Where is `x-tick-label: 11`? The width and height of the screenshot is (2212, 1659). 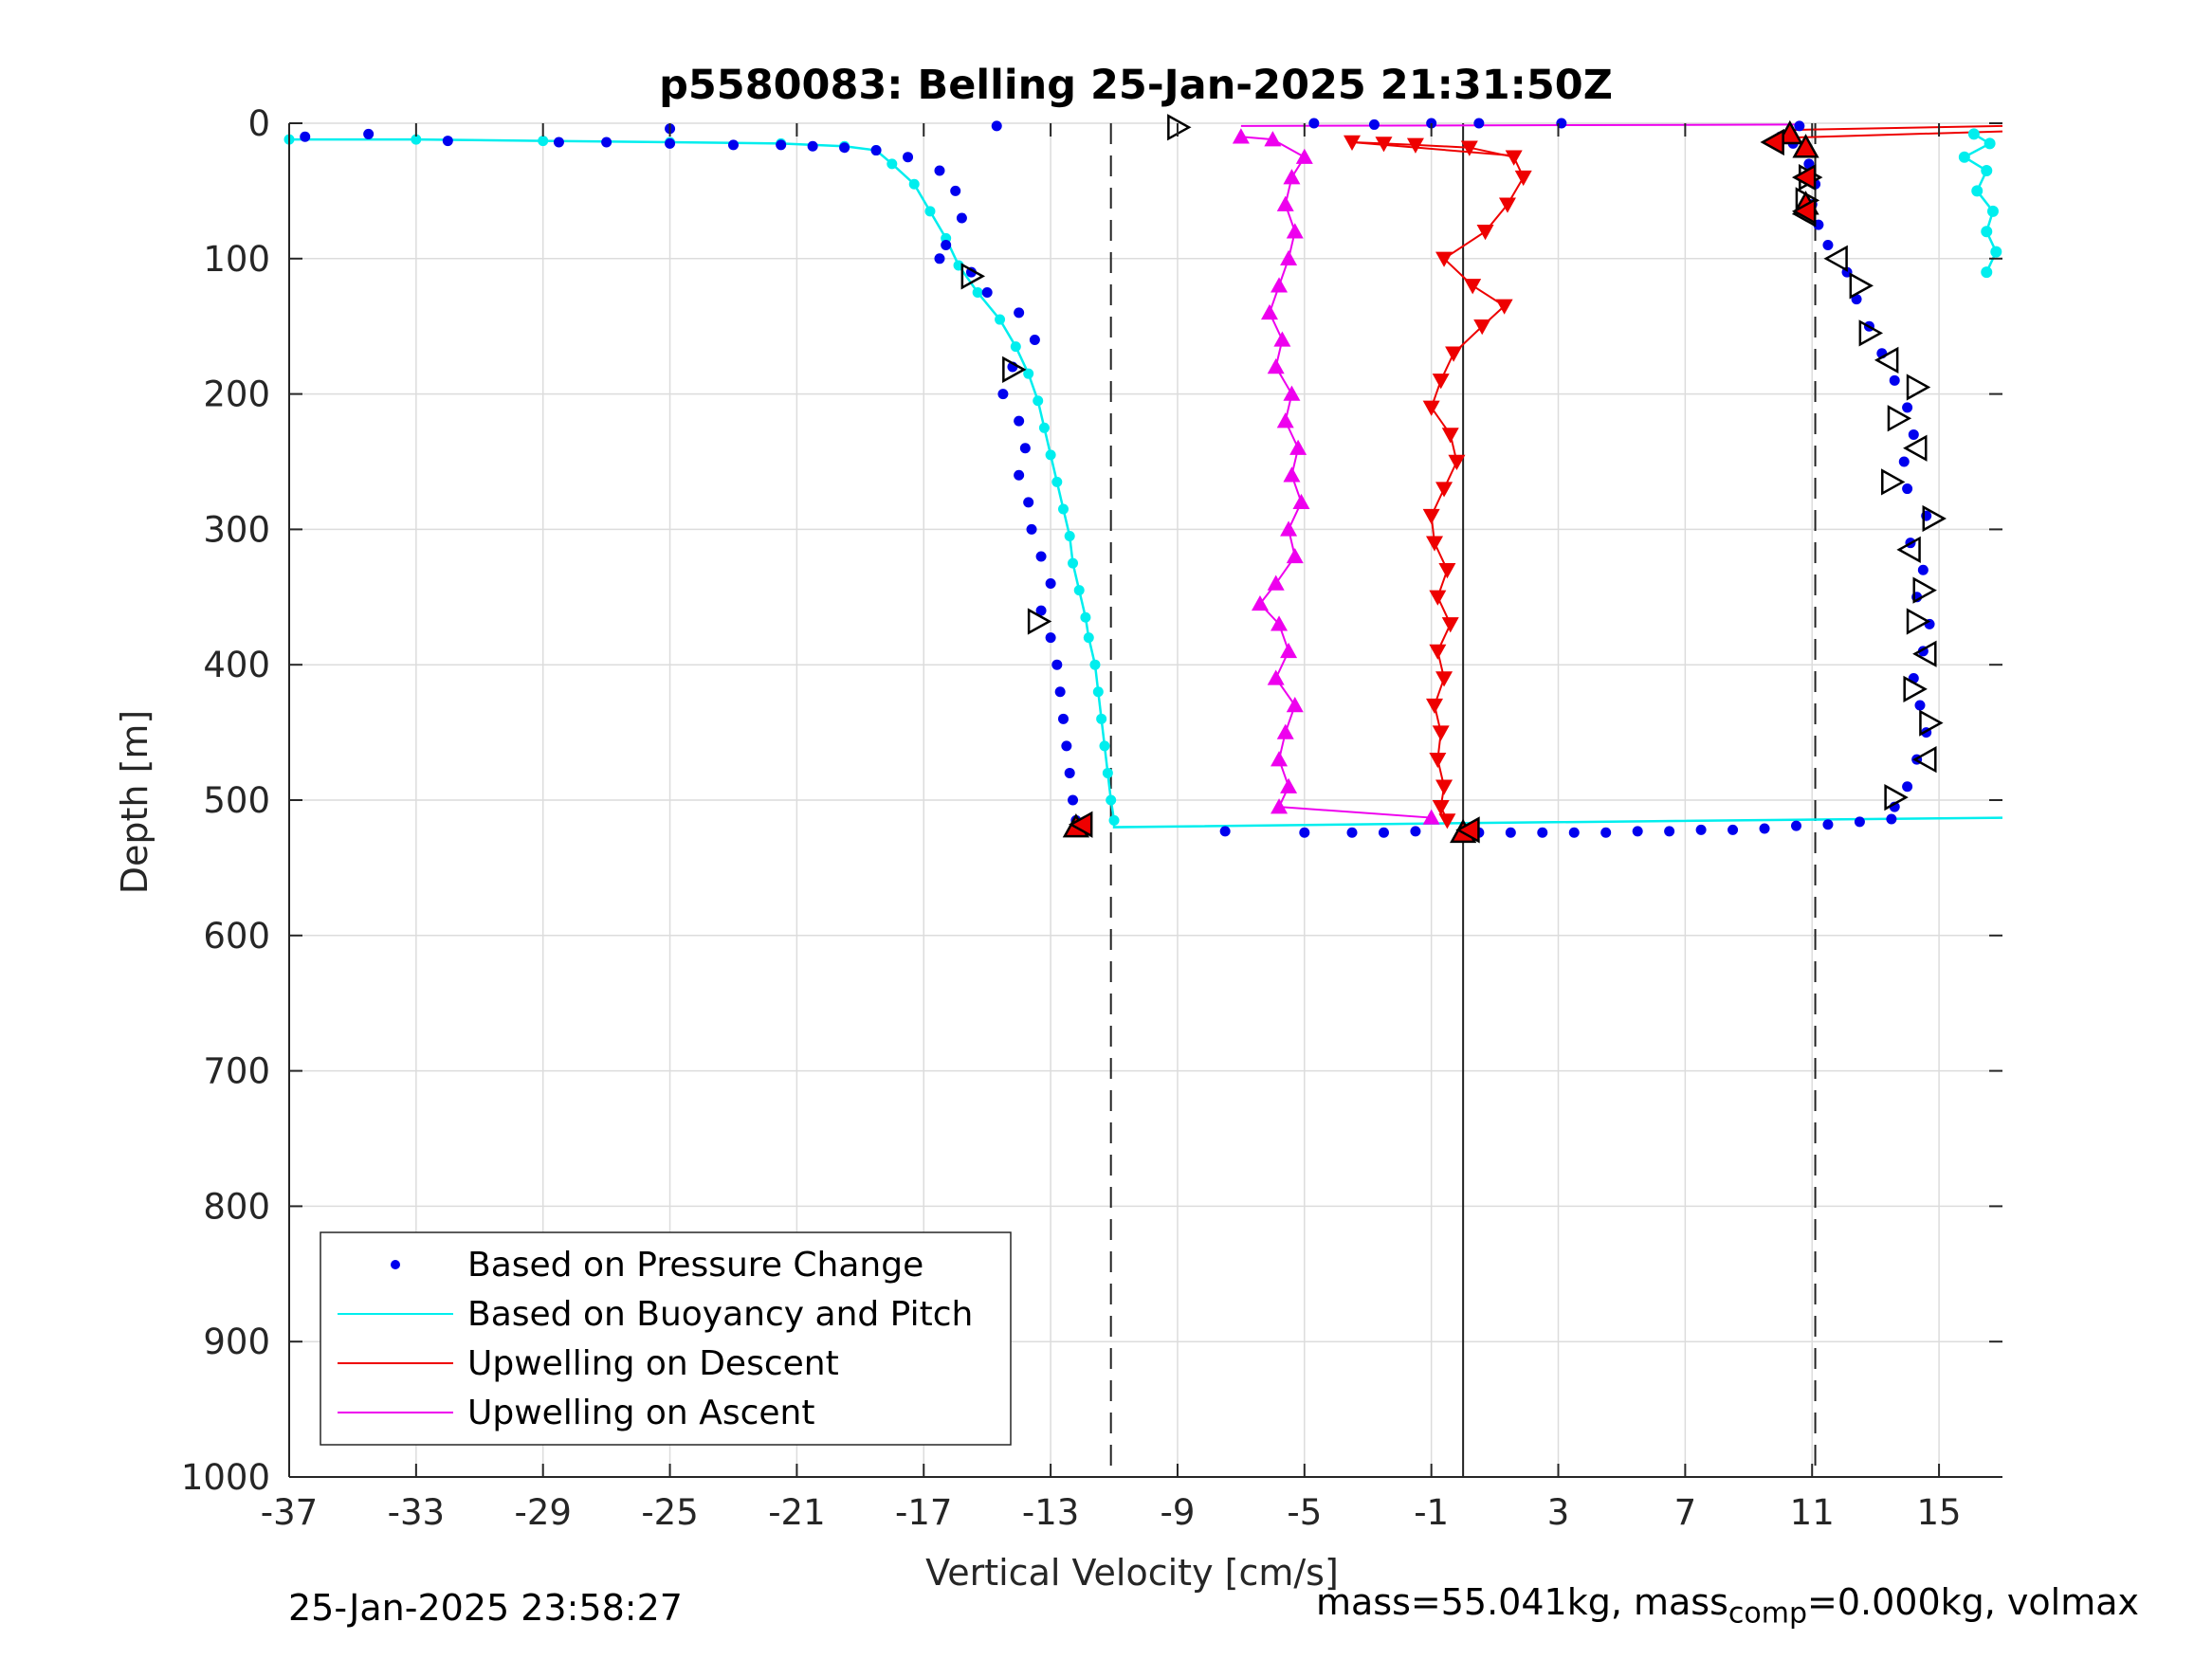 x-tick-label: 11 is located at coordinates (1812, 1512).